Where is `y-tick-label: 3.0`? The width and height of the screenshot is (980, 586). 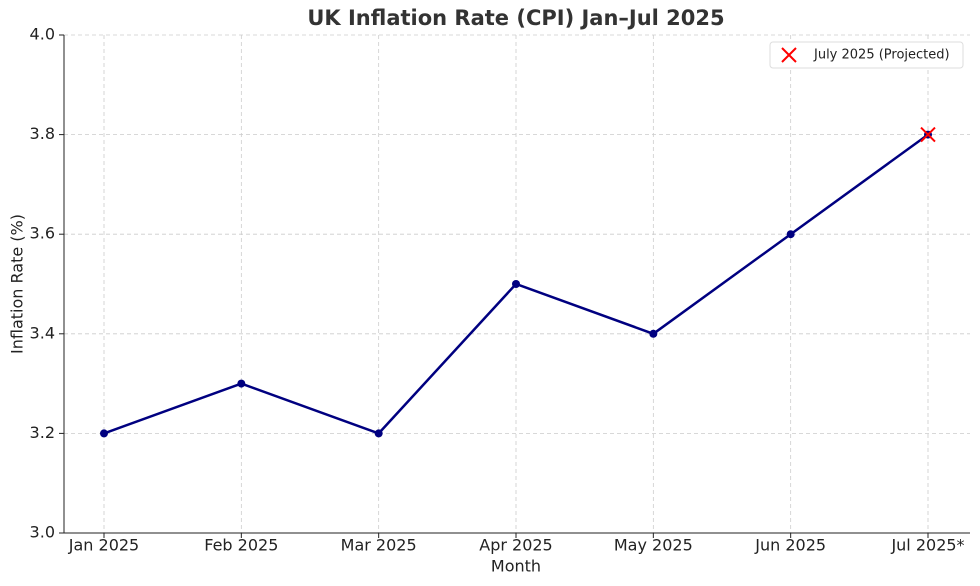 y-tick-label: 3.0 is located at coordinates (42, 532).